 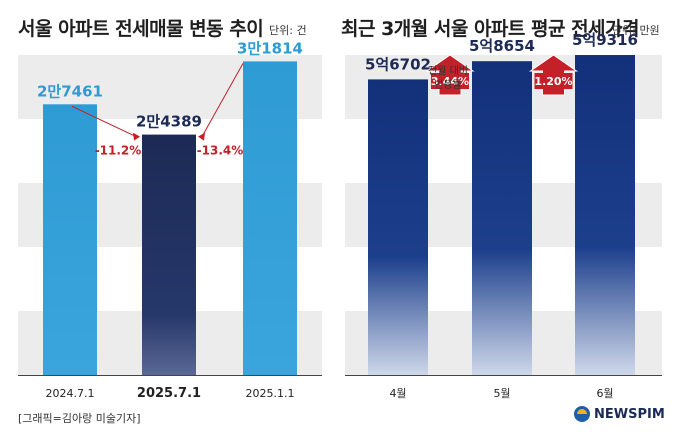 I want to click on graphic-credit: [그래픽=김아랑 미술기자], so click(x=79, y=418).